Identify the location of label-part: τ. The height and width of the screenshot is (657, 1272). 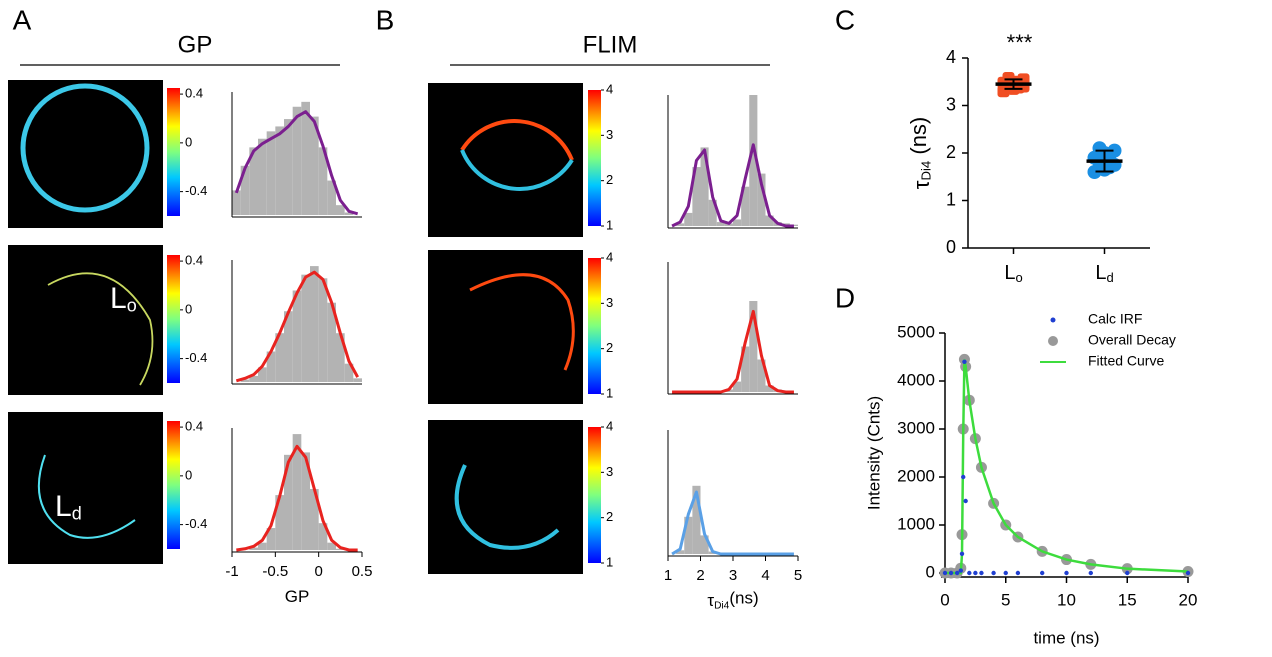
(710, 600).